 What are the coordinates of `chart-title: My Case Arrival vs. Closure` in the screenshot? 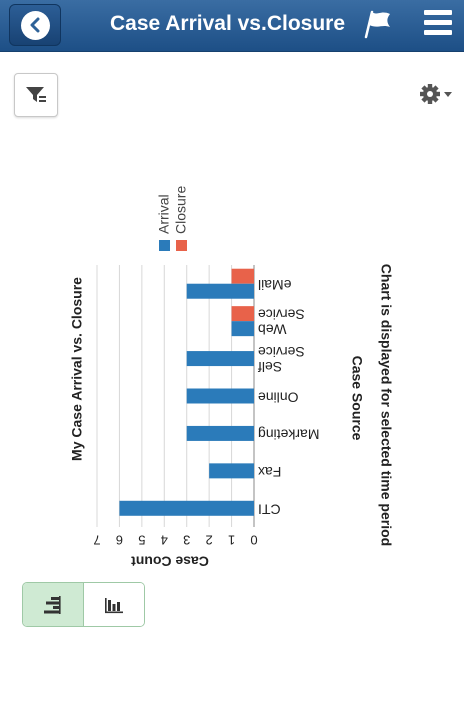 It's located at (77, 369).